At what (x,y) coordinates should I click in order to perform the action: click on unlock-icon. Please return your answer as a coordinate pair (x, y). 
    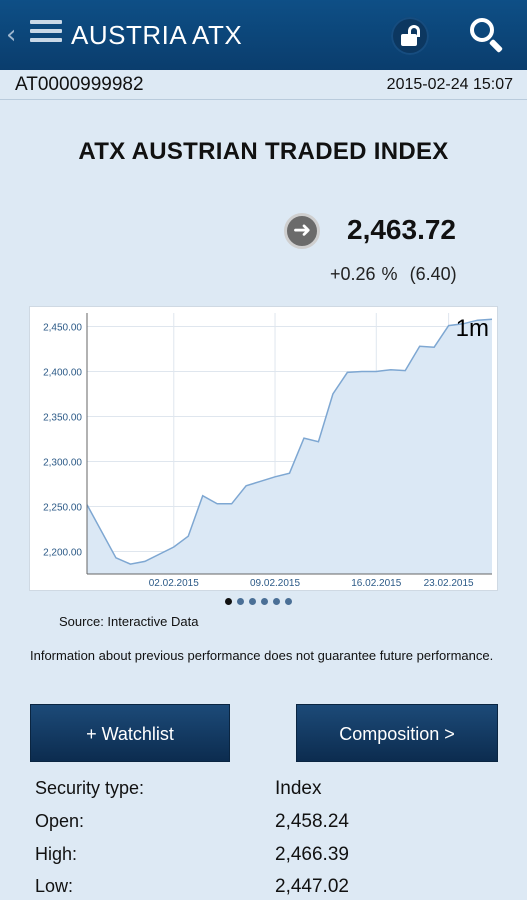
    Looking at the image, I should click on (410, 36).